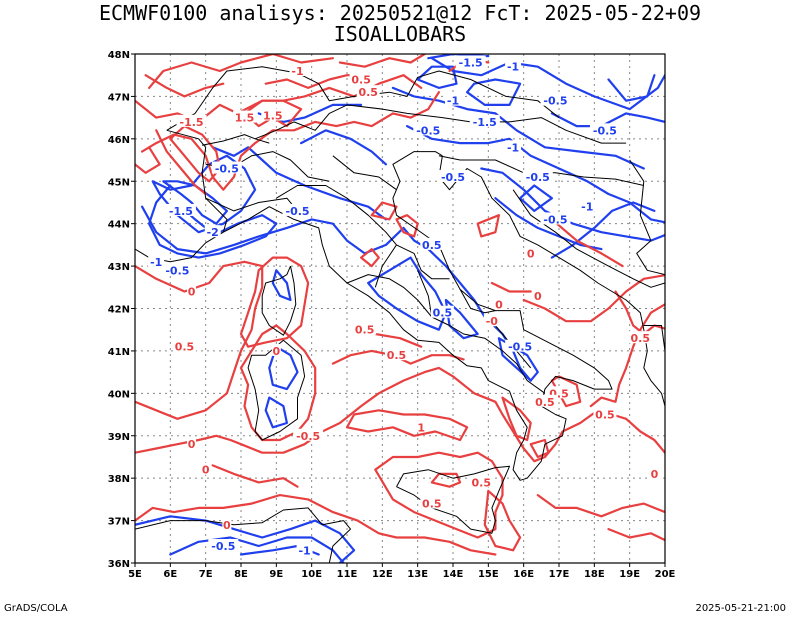 The image size is (800, 618). I want to click on lon-tick-label: 18E, so click(594, 574).